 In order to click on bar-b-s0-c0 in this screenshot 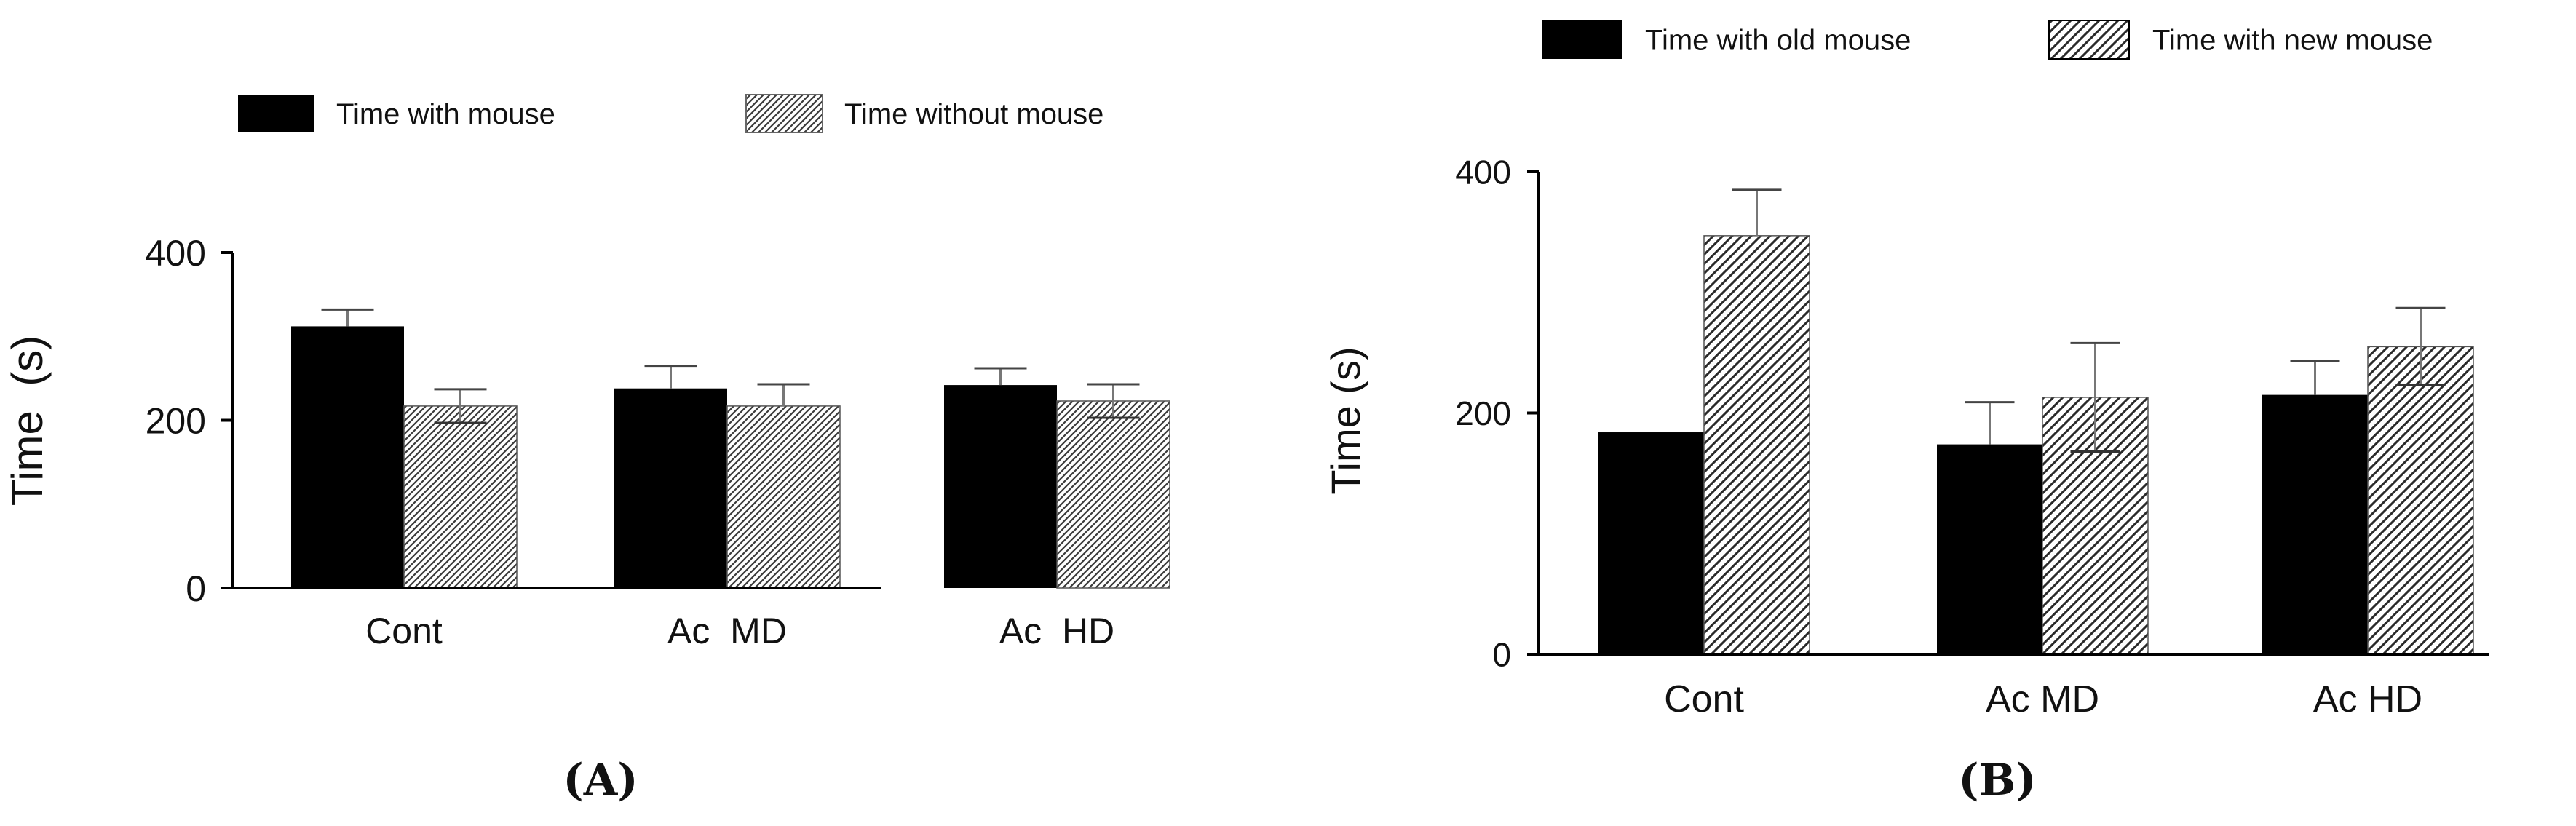, I will do `click(1651, 543)`.